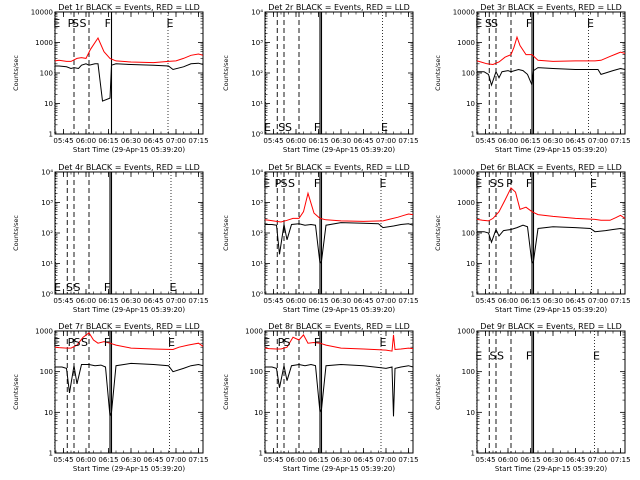  Describe the element at coordinates (47, 173) in the screenshot. I see `y-tick-label: 10⁴` at that location.